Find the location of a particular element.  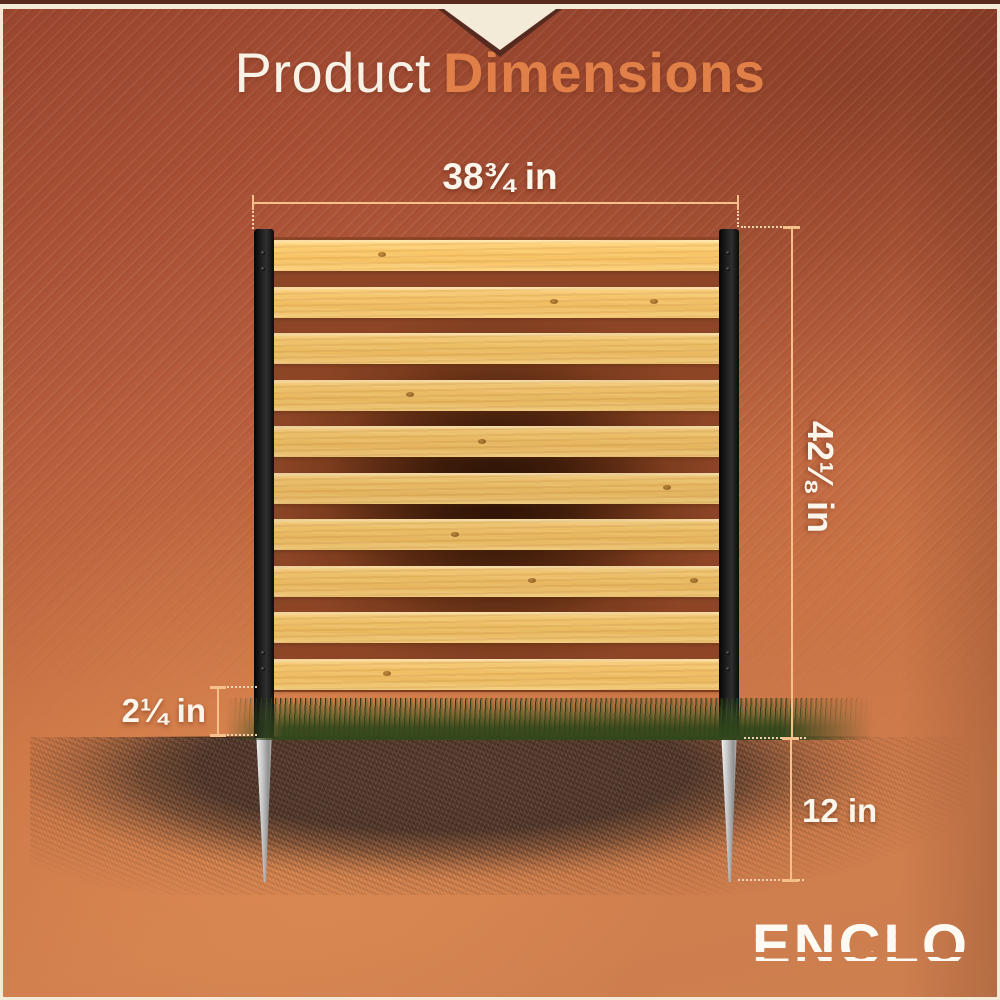

ground-clearance-line is located at coordinates (218, 712).